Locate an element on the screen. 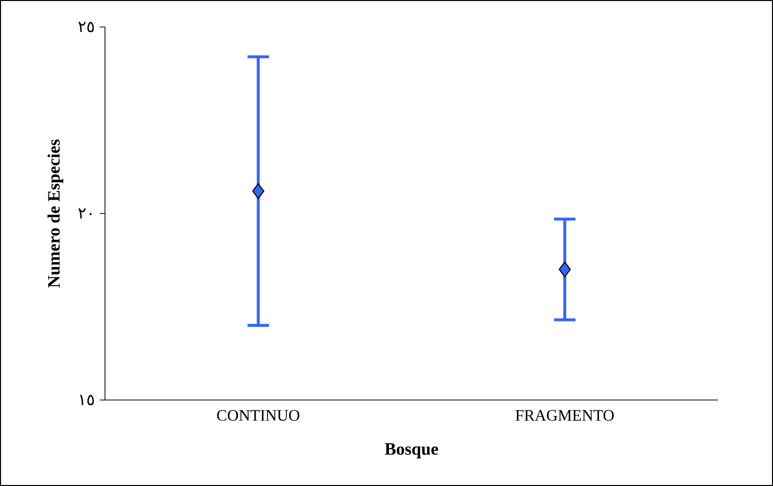 The image size is (773, 486). y-tick-label: ٢٠ is located at coordinates (85, 213).